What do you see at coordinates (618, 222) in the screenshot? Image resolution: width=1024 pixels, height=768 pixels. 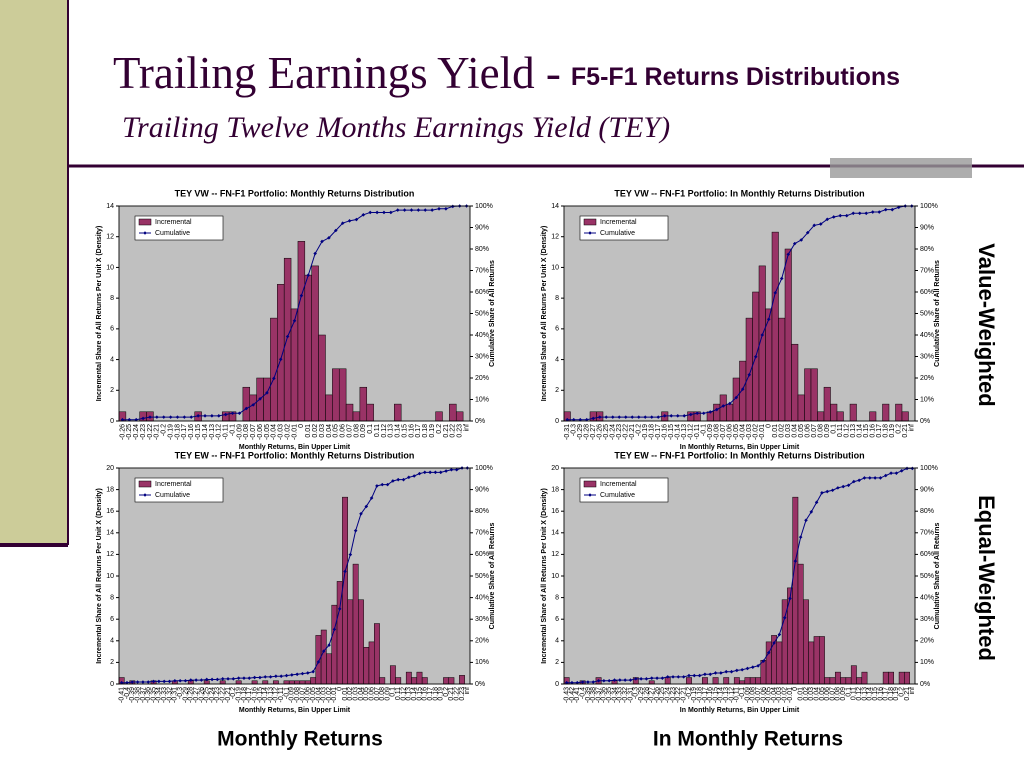 I see `legend-label: Incremental` at bounding box center [618, 222].